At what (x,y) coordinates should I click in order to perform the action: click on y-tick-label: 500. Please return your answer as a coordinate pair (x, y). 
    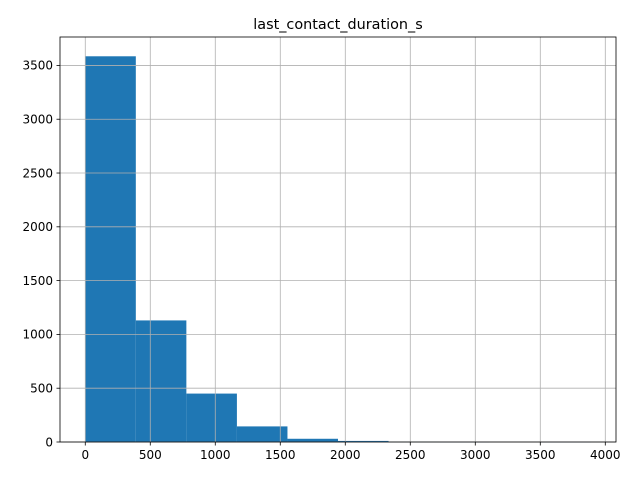
    Looking at the image, I should click on (41, 389).